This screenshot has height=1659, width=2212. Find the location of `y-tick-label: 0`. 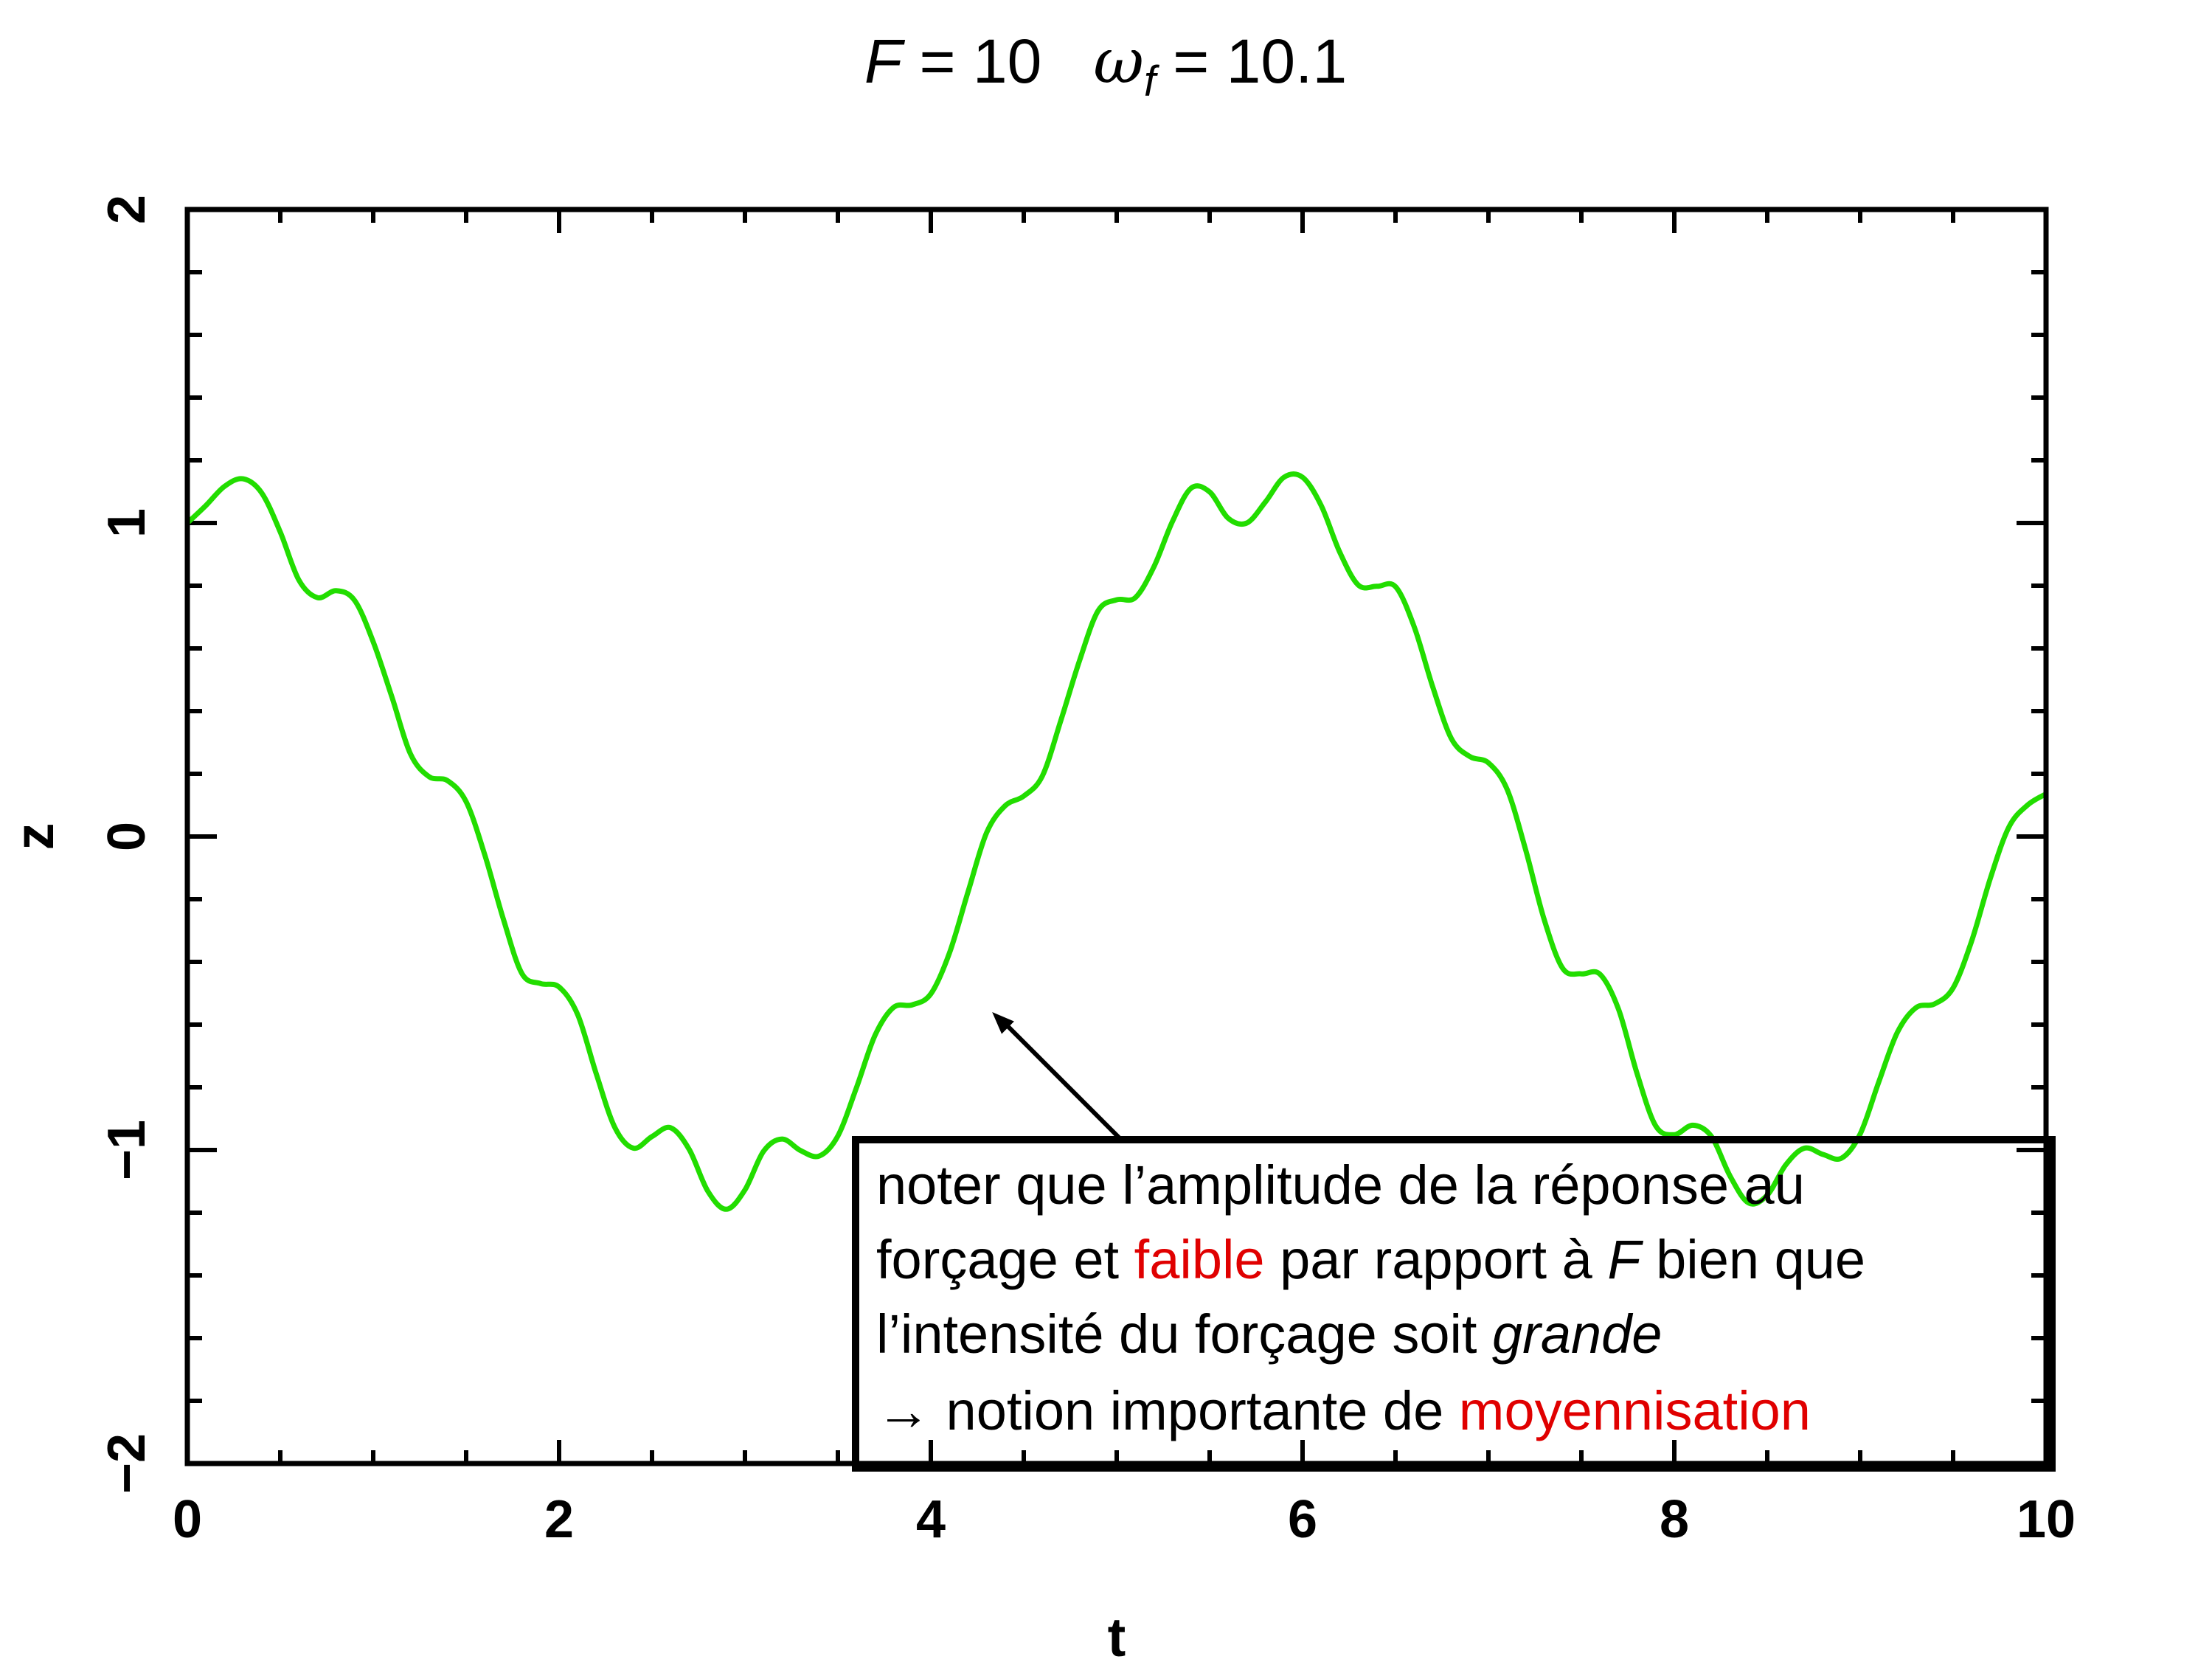

y-tick-label: 0 is located at coordinates (127, 836).